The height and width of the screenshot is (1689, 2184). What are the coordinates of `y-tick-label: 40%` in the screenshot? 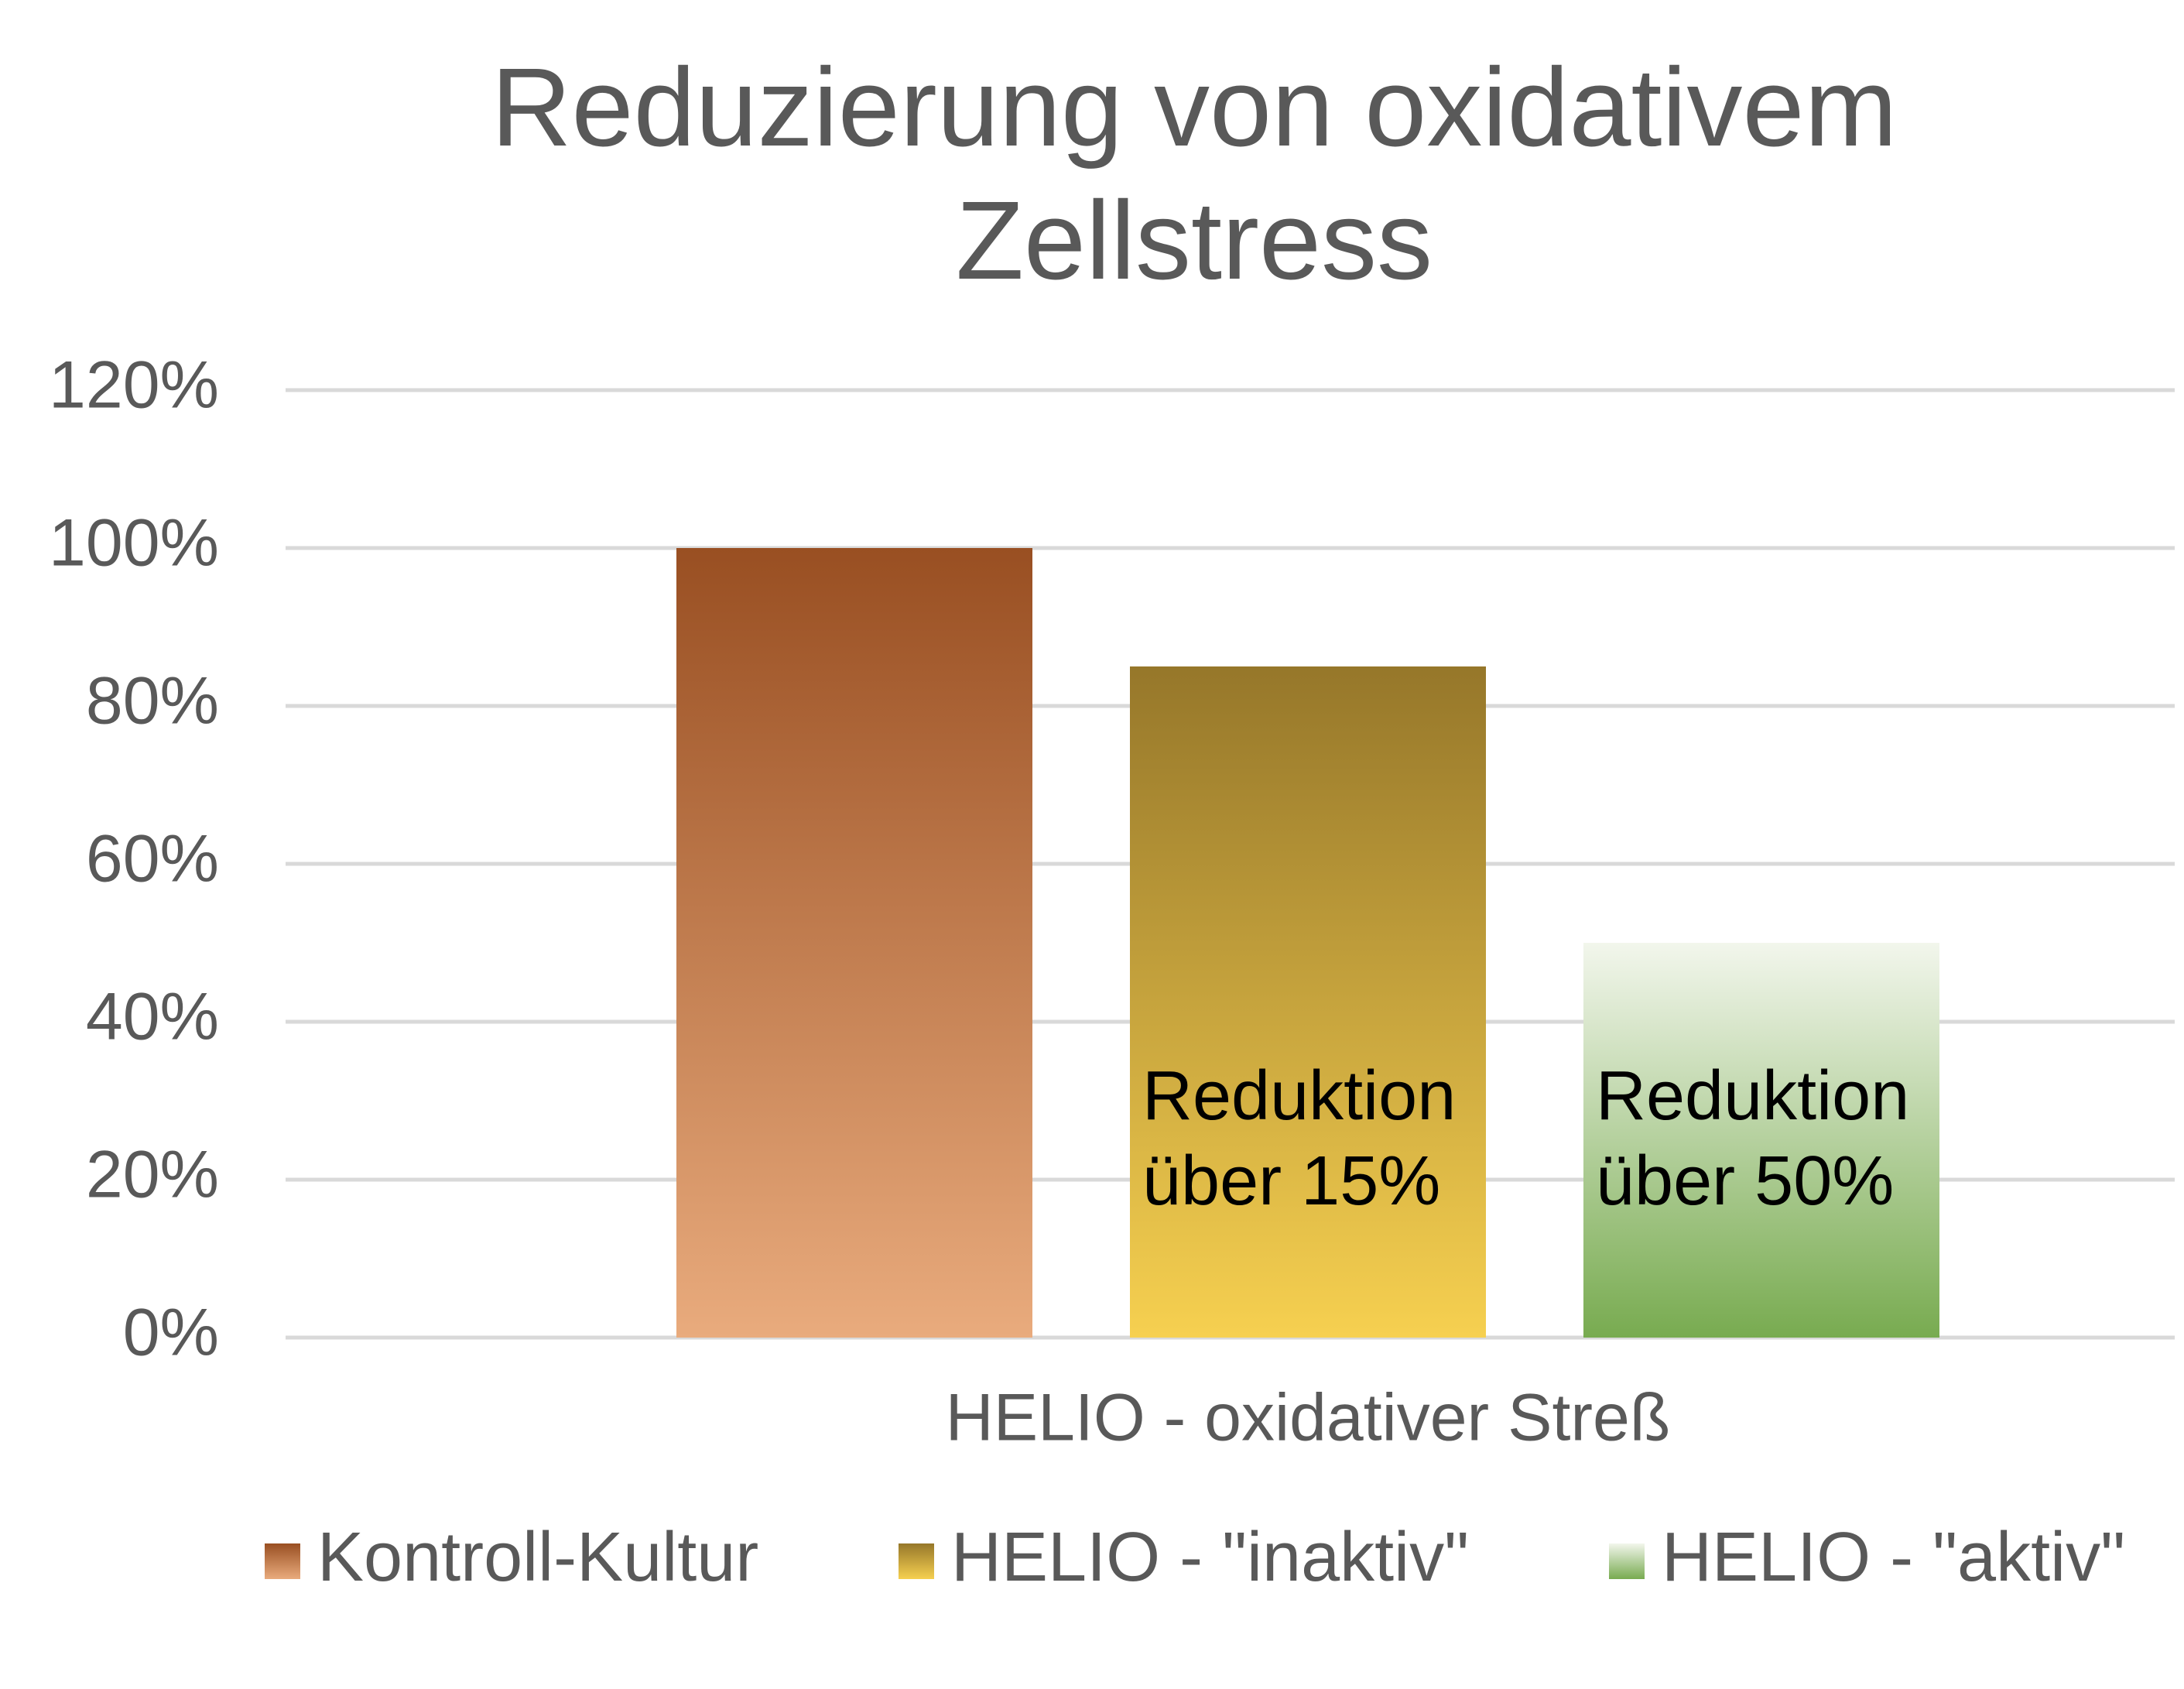 It's located at (152, 1017).